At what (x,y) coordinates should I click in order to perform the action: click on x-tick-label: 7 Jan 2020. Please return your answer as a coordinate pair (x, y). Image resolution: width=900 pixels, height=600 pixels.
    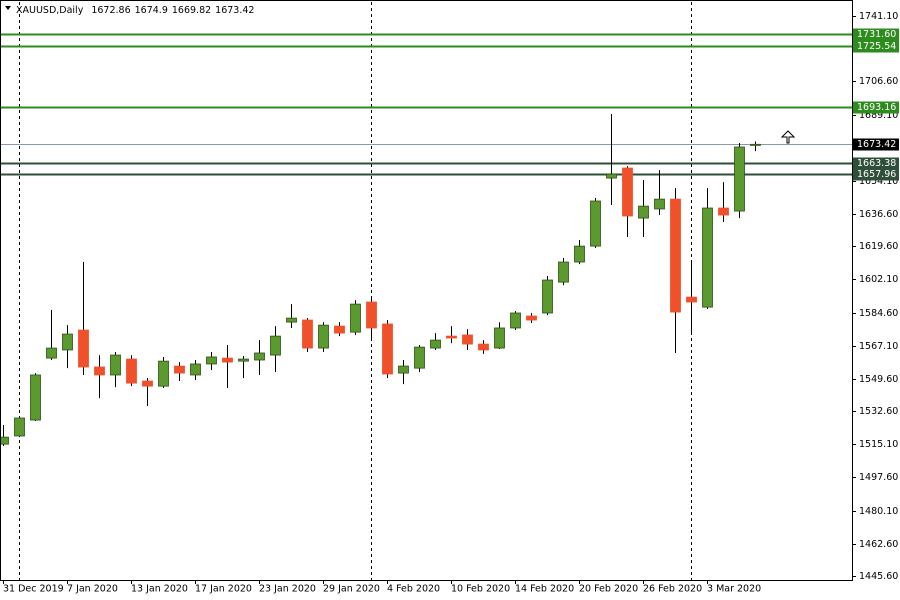
    Looking at the image, I should click on (92, 589).